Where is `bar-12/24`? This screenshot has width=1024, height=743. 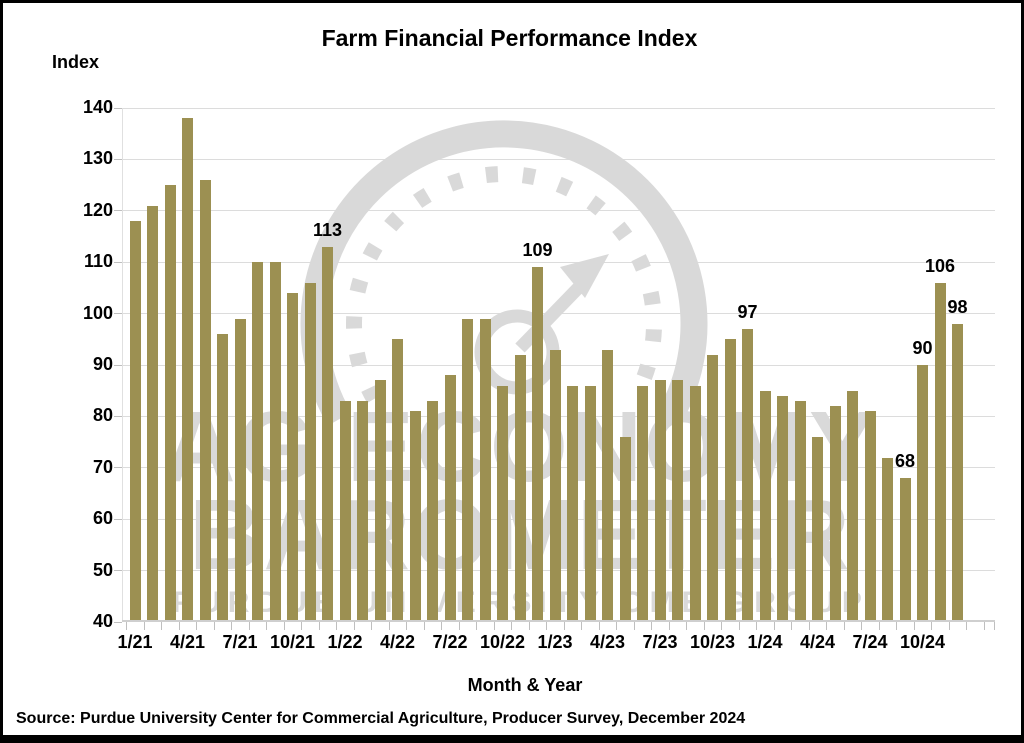
bar-12/24 is located at coordinates (957, 472).